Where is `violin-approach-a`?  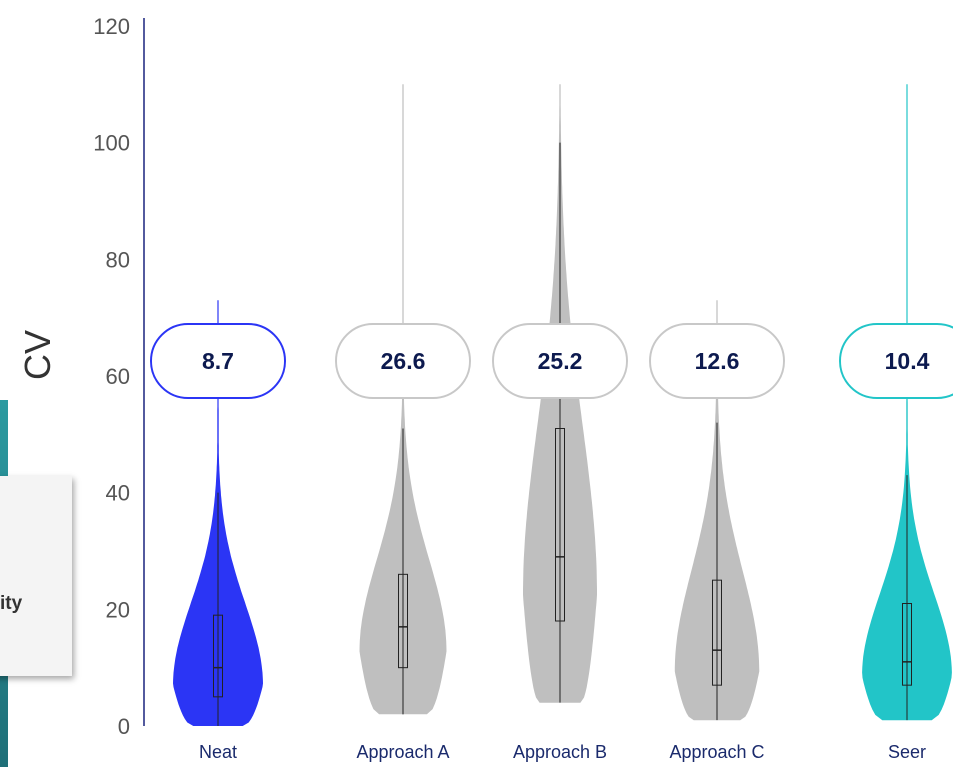
violin-approach-a is located at coordinates (403, 399).